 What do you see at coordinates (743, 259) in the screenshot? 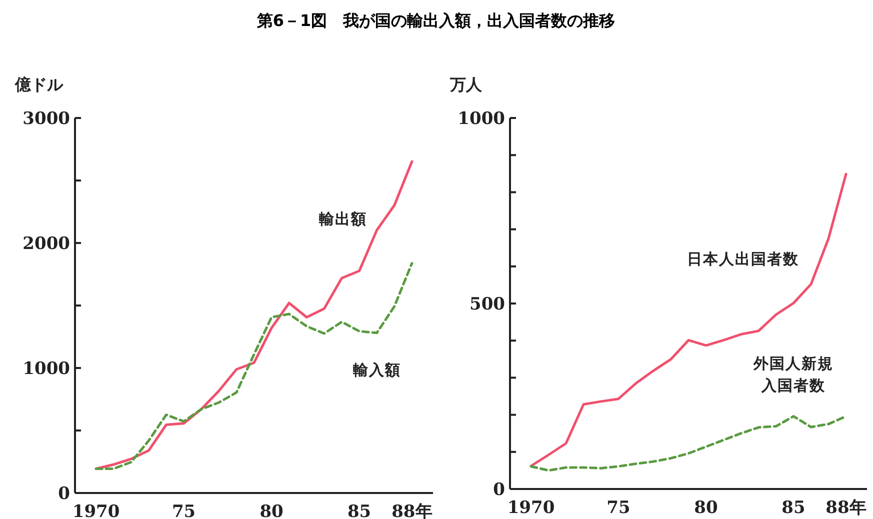
I see `series-label: 日本人出国者数` at bounding box center [743, 259].